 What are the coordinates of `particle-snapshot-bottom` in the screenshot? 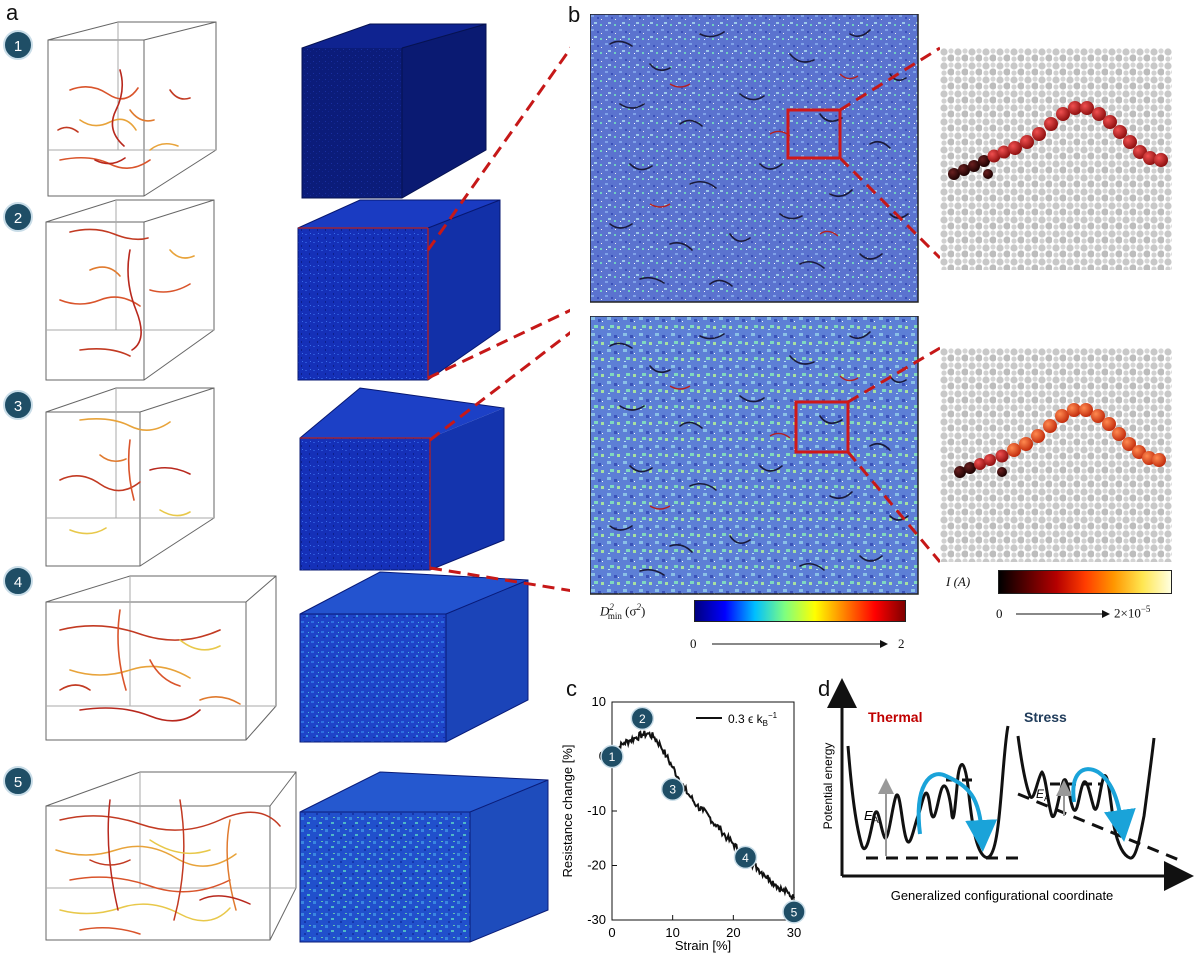 It's located at (1056, 455).